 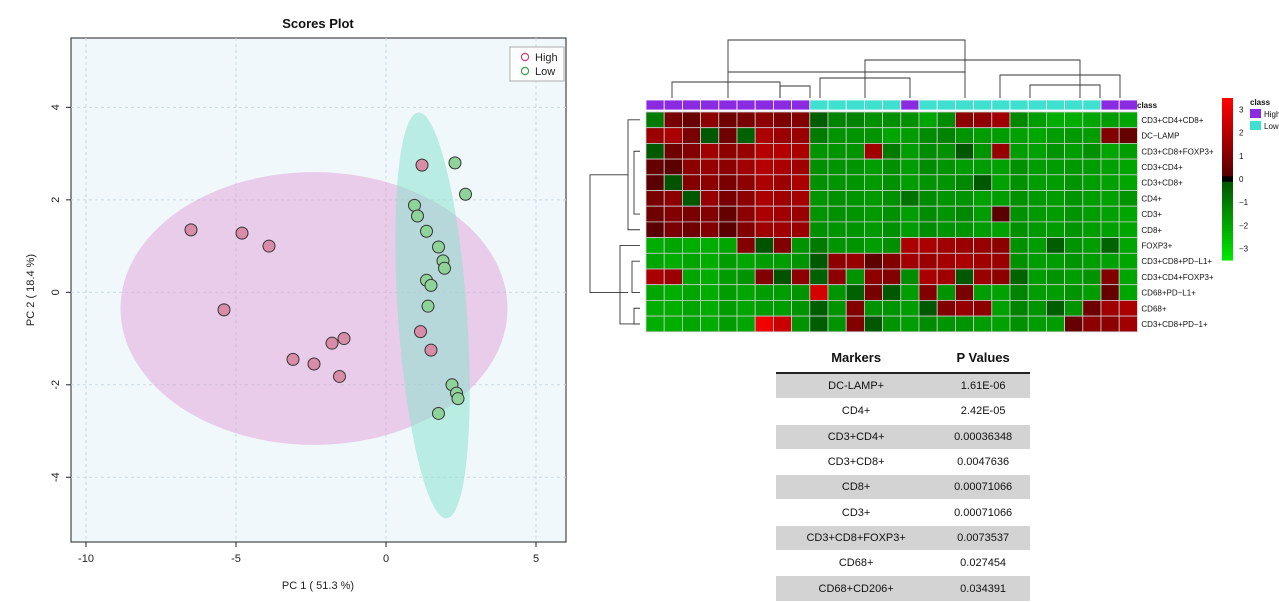 What do you see at coordinates (1255, 125) in the screenshot?
I see `class-legend-low-swatch` at bounding box center [1255, 125].